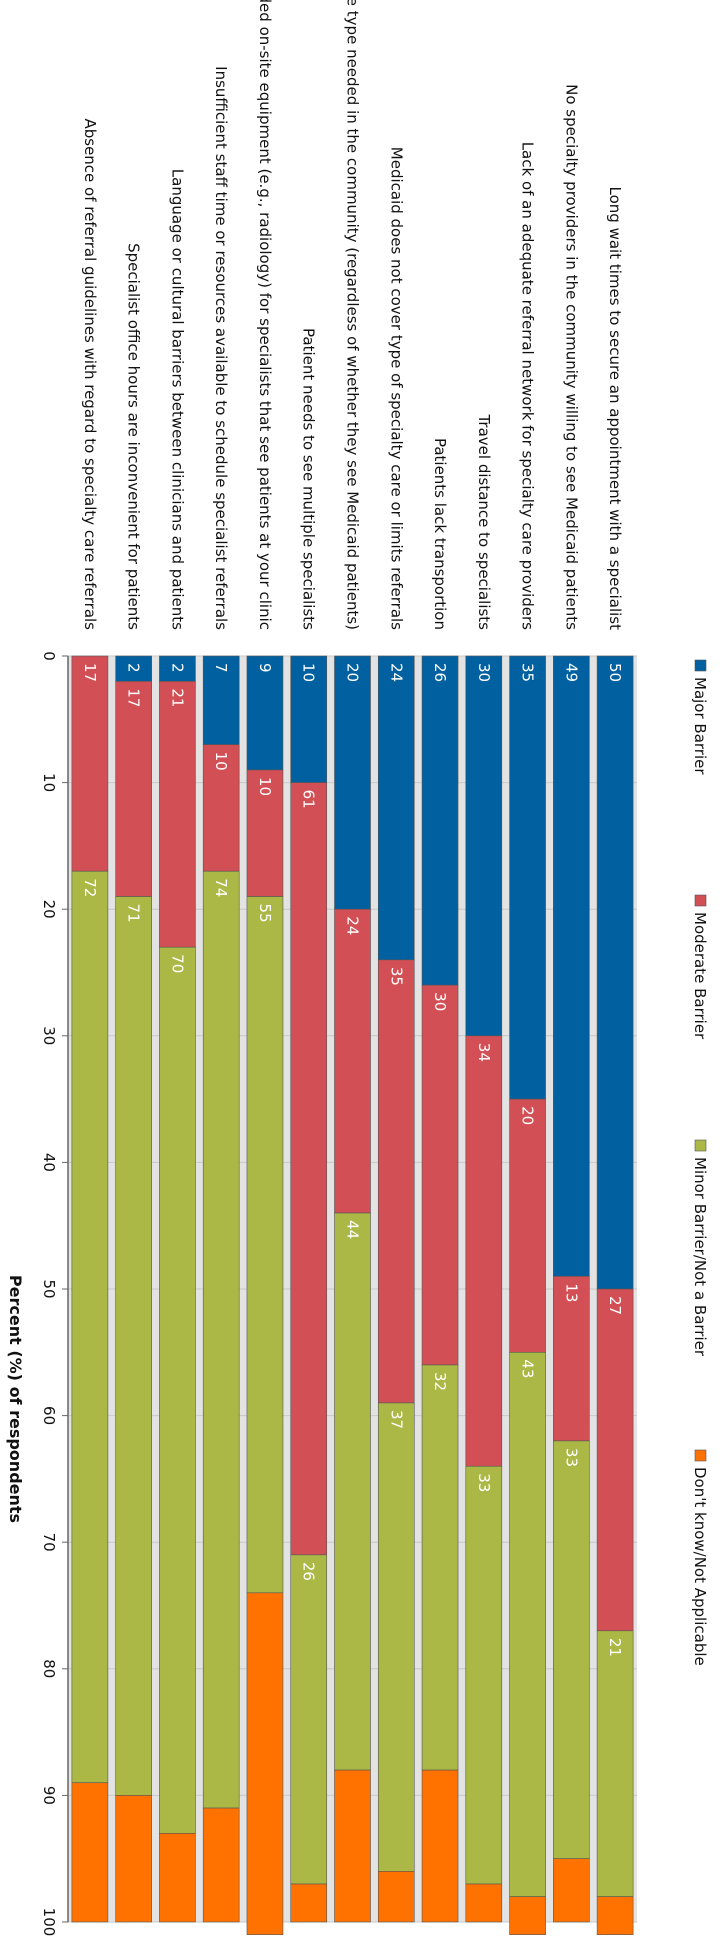  I want to click on tick-label: 90, so click(49, 1795).